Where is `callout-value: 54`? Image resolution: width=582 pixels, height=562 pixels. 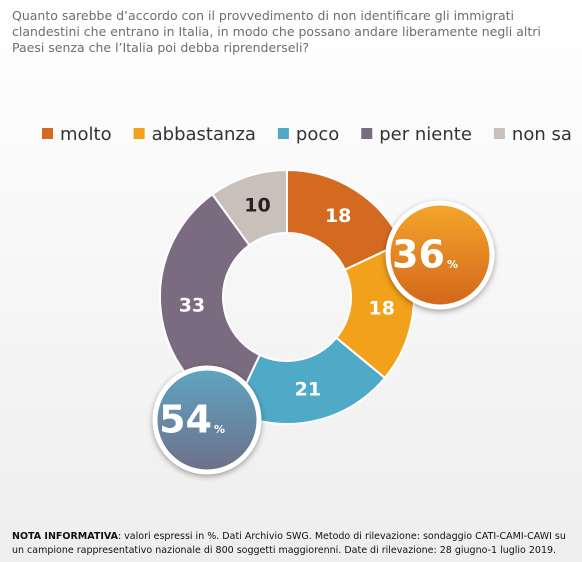
callout-value: 54 is located at coordinates (185, 420).